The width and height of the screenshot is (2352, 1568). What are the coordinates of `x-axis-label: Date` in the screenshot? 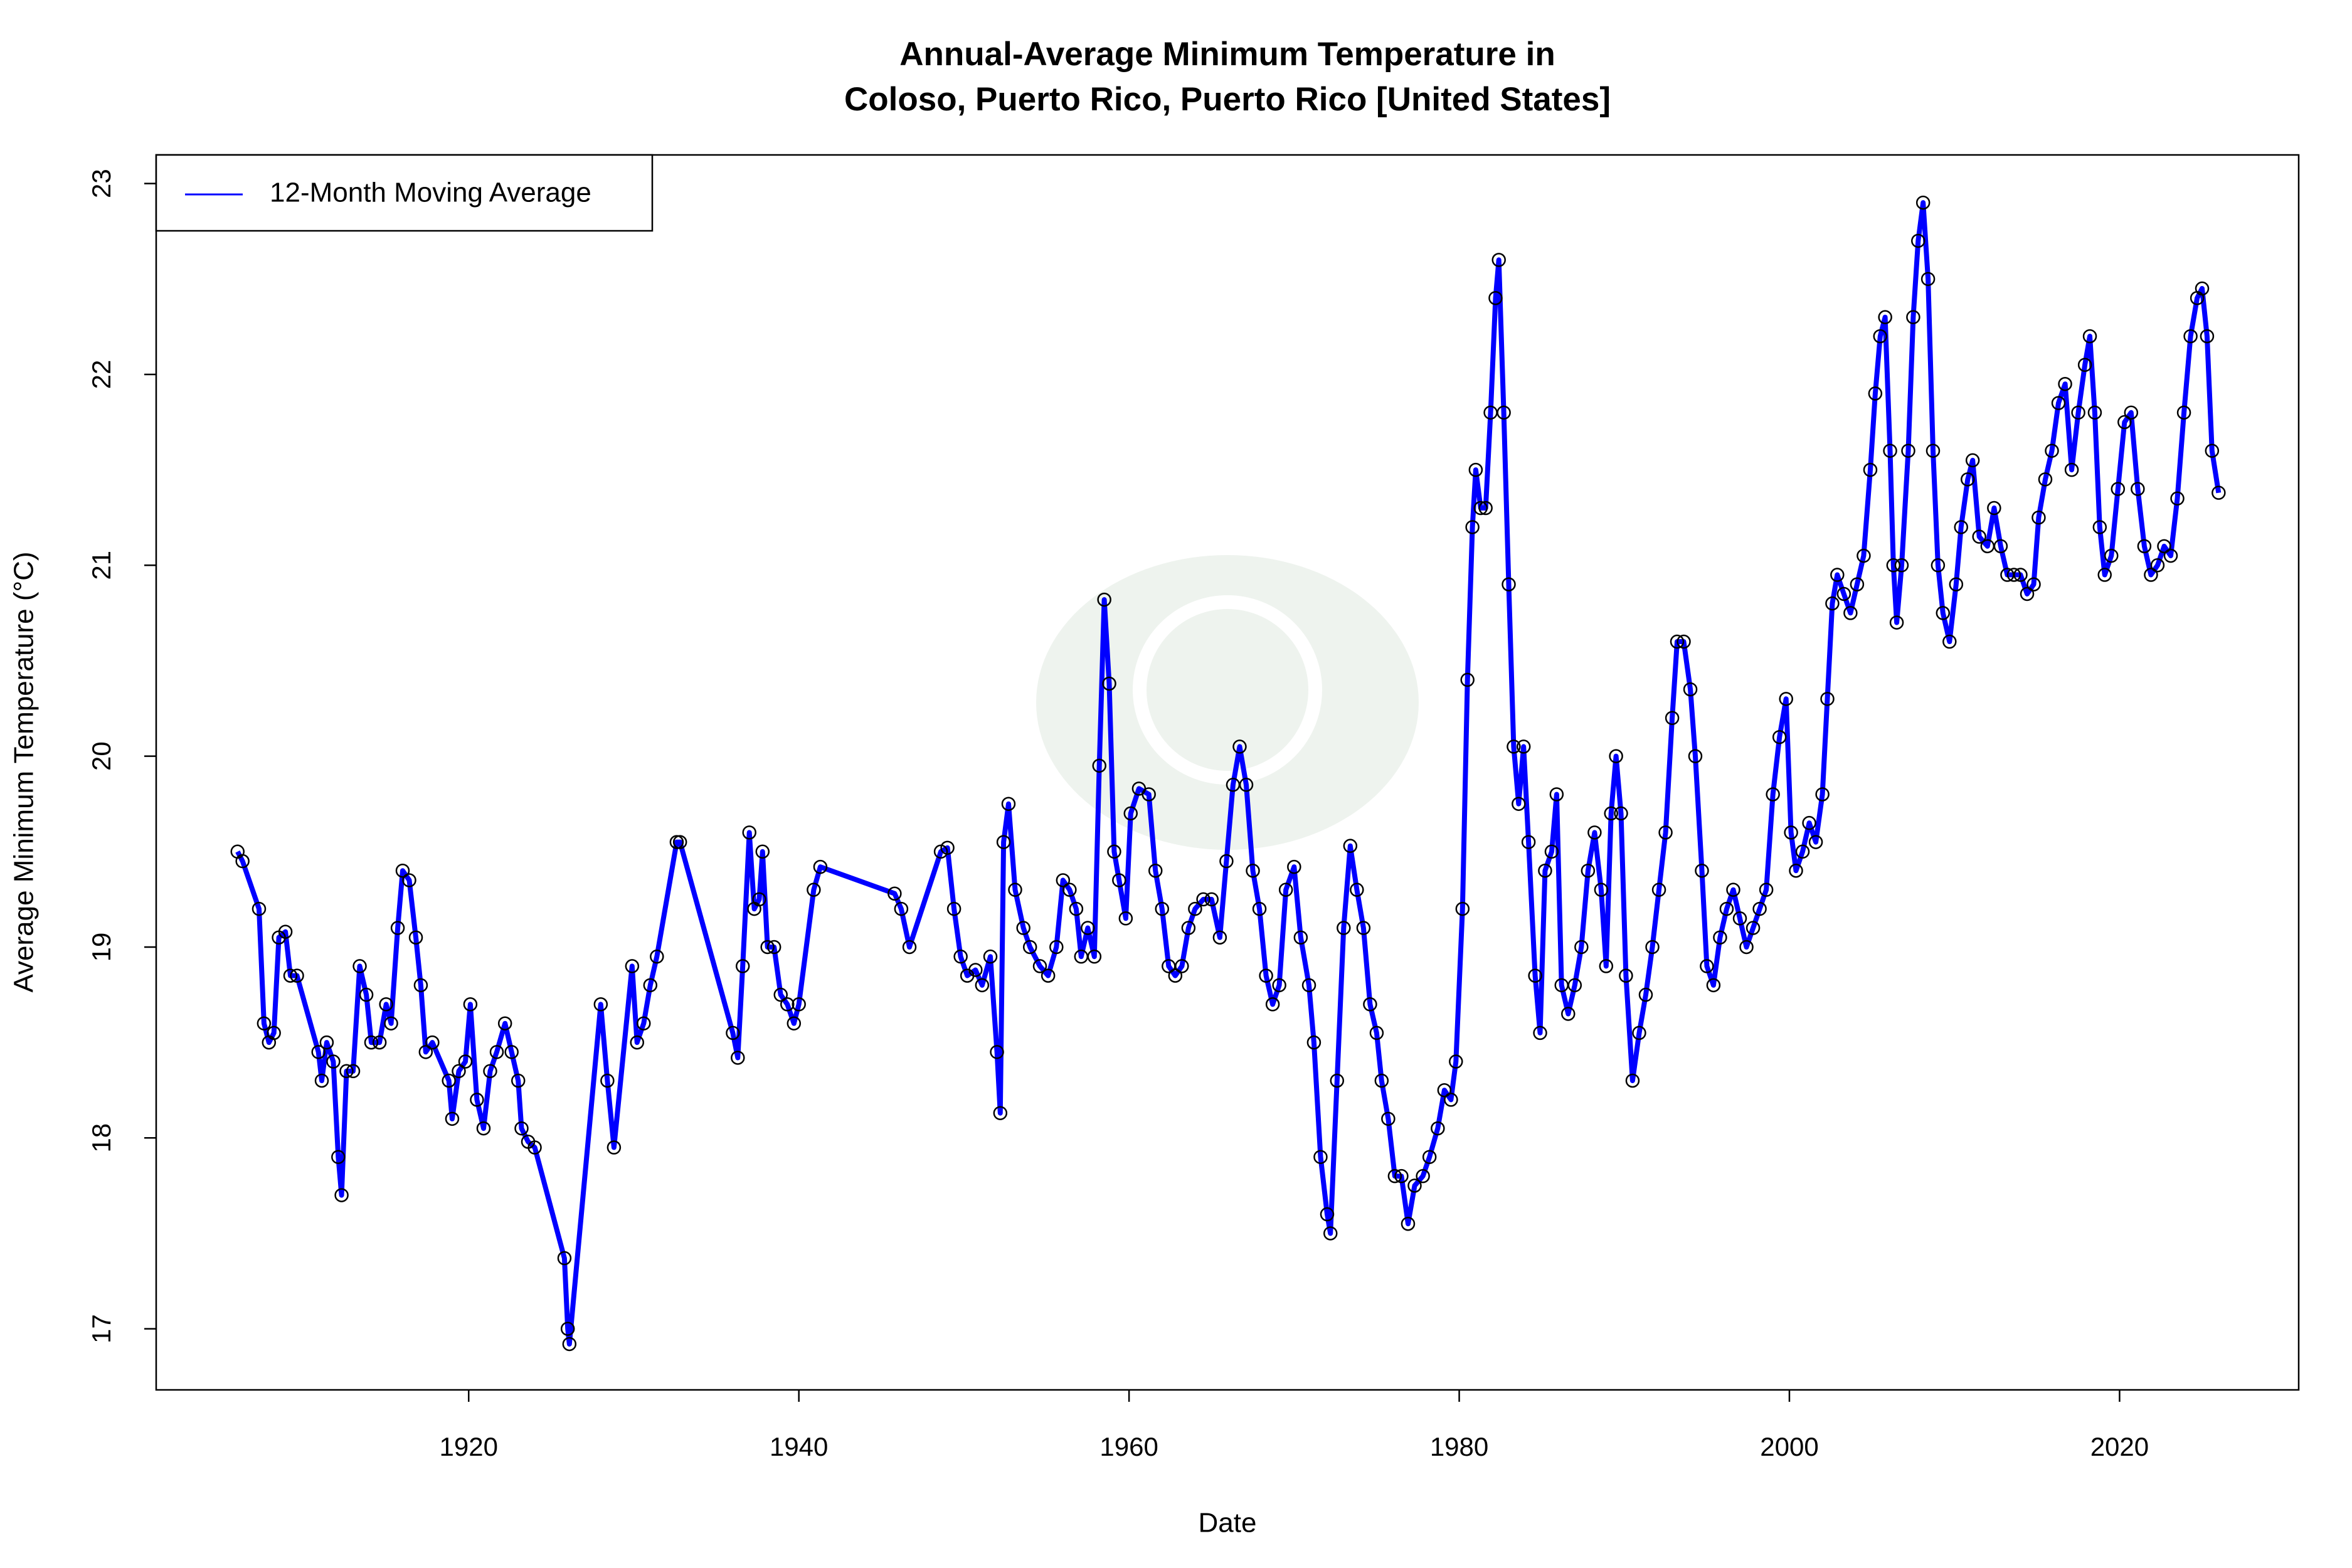 It's located at (1228, 1524).